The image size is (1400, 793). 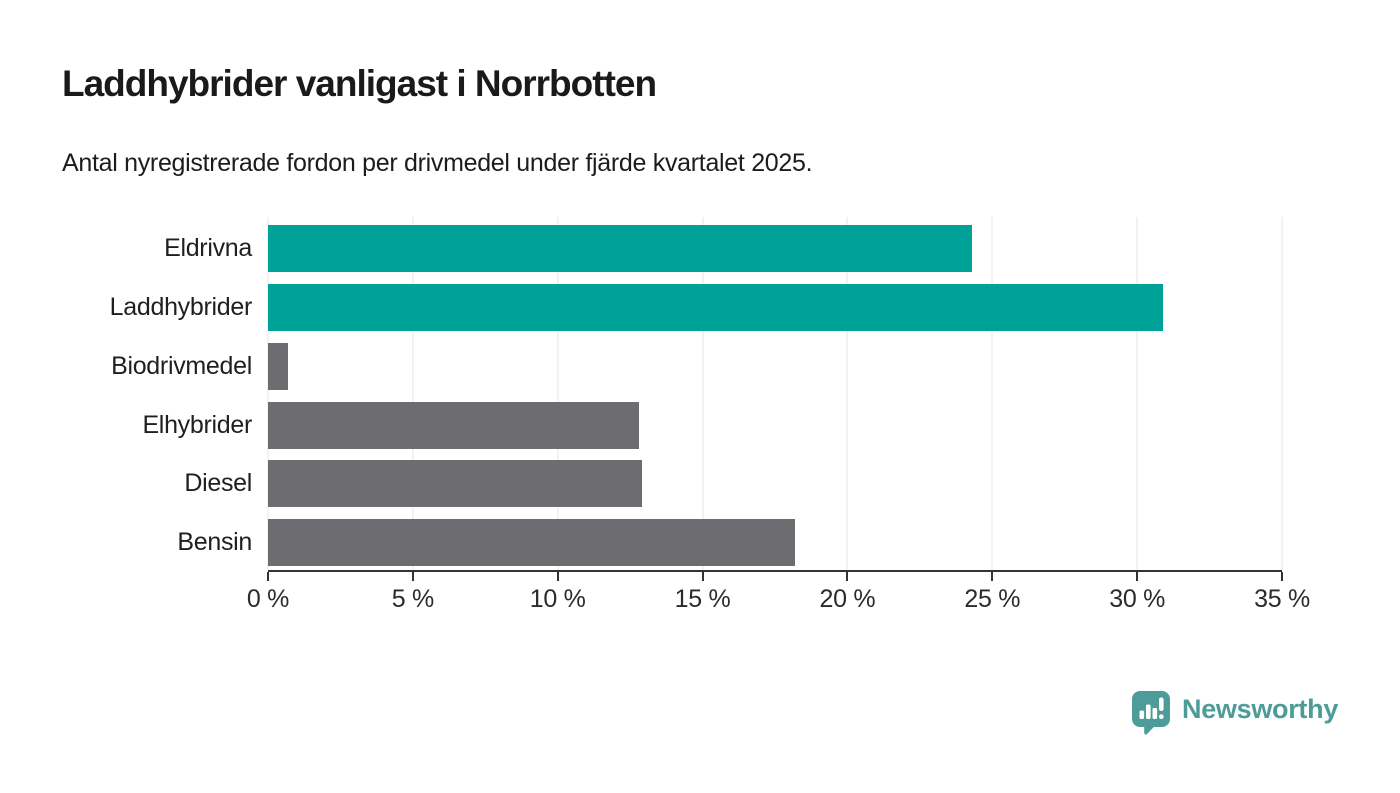 I want to click on axis-tick-label: 35 %, so click(x=1282, y=599).